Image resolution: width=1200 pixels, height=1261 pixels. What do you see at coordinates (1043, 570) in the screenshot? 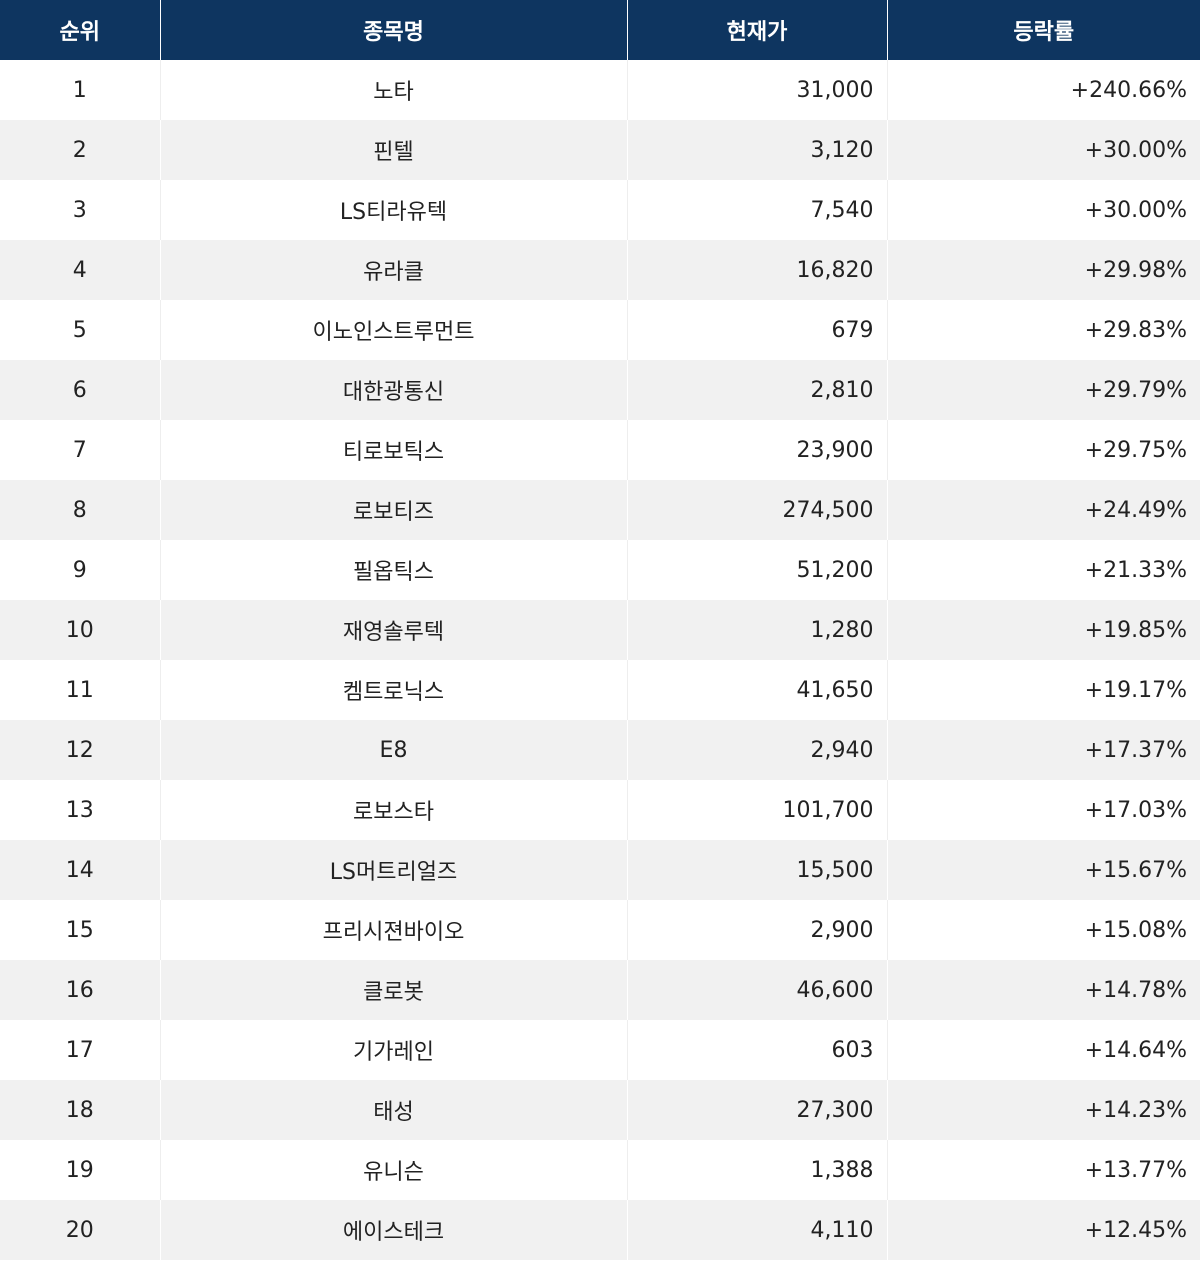
I see `change-rate-cell: +21.33%` at bounding box center [1043, 570].